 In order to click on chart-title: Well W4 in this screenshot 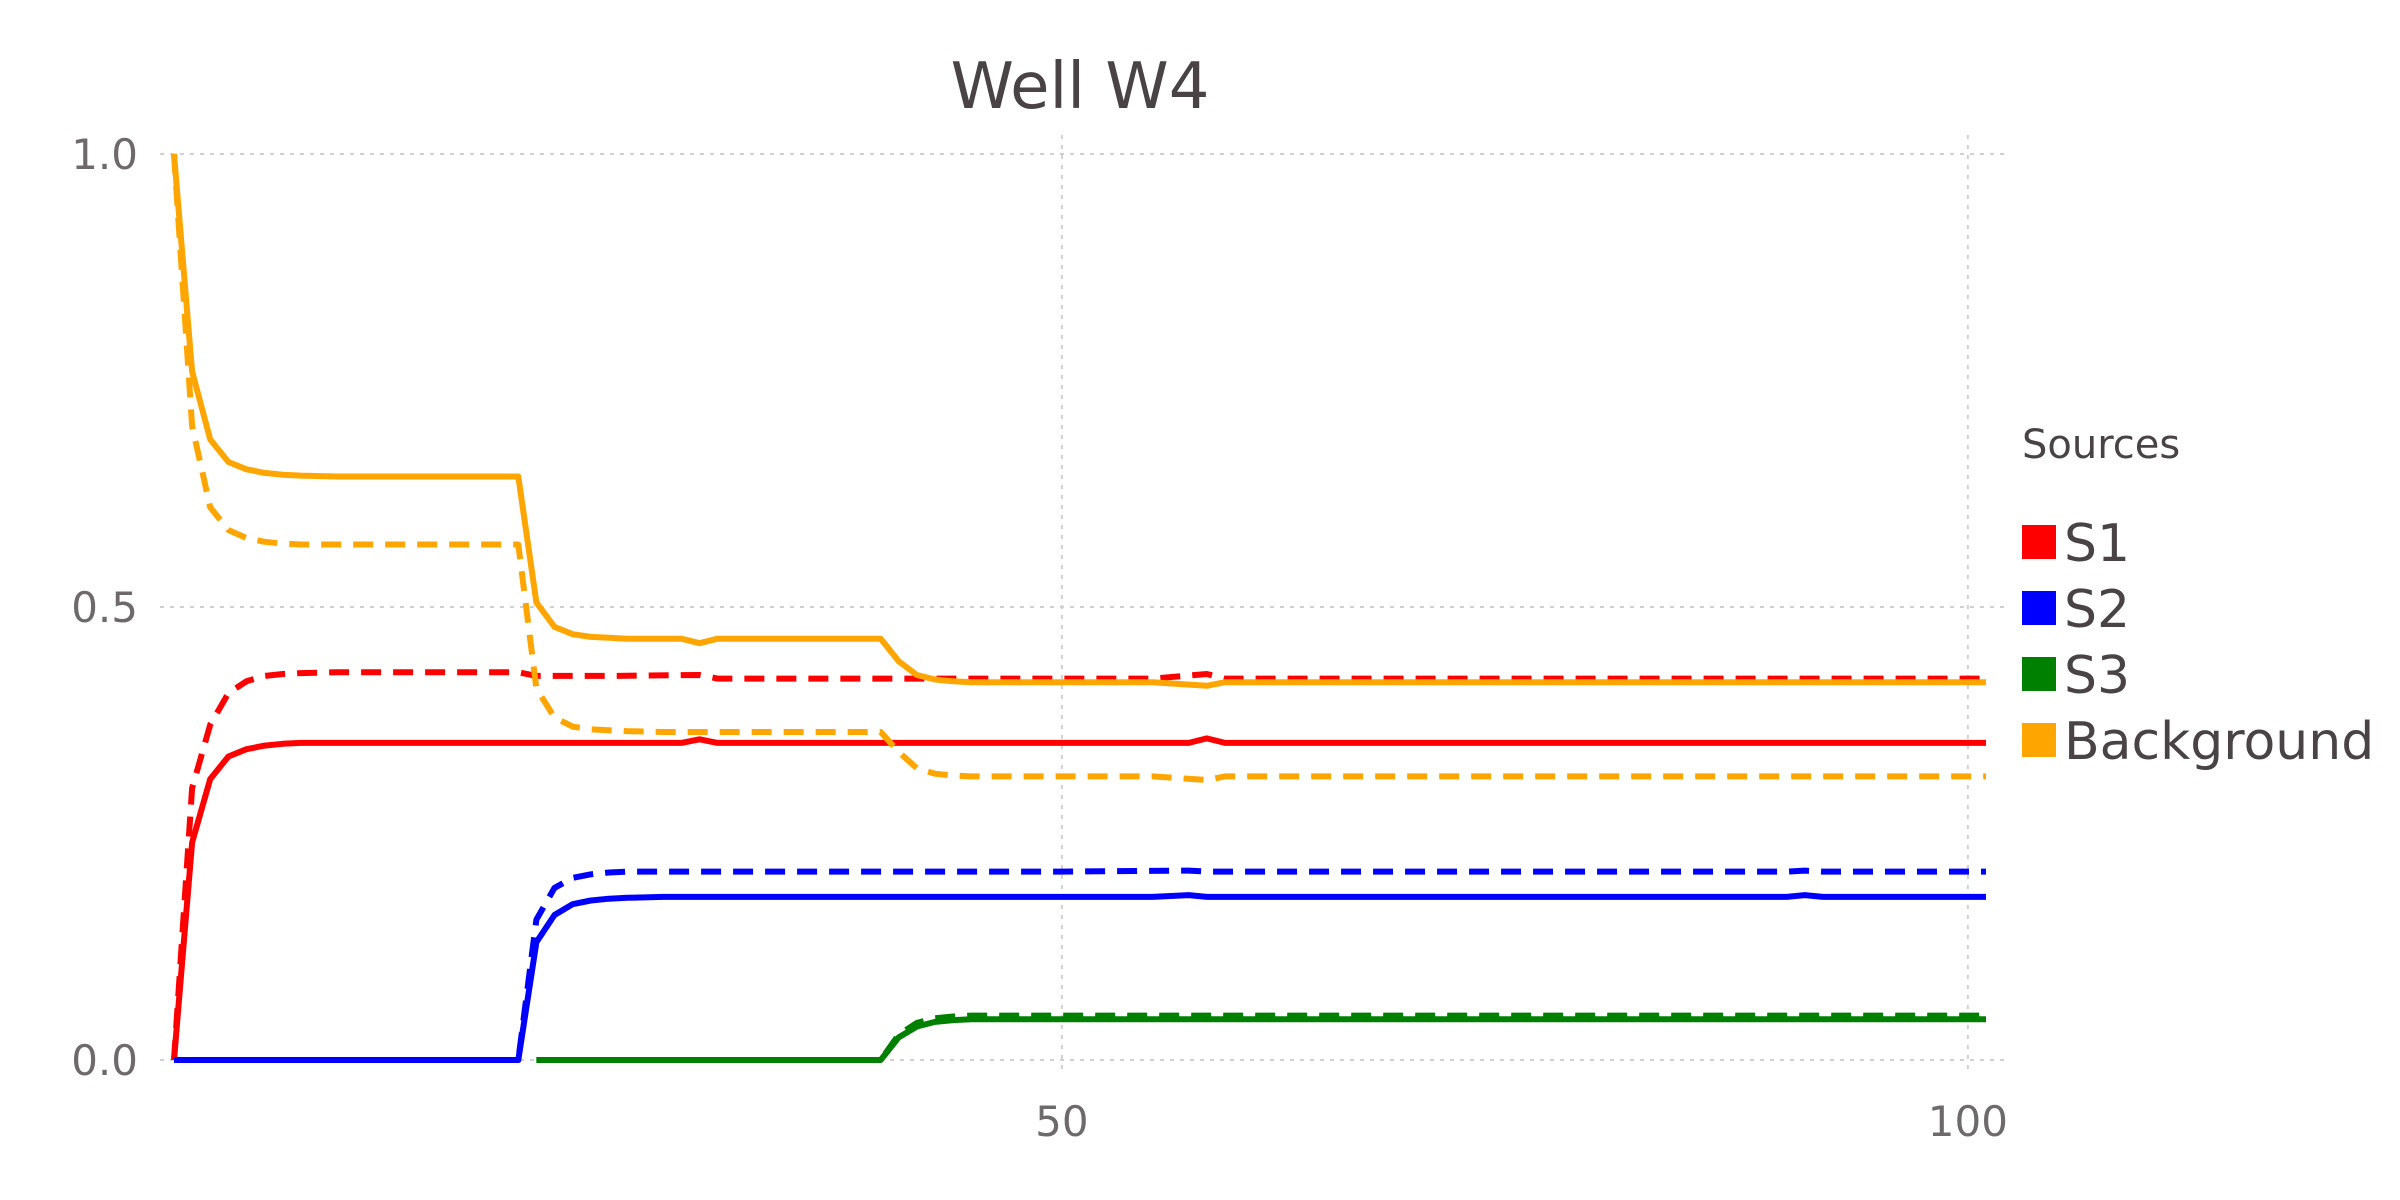, I will do `click(1080, 87)`.